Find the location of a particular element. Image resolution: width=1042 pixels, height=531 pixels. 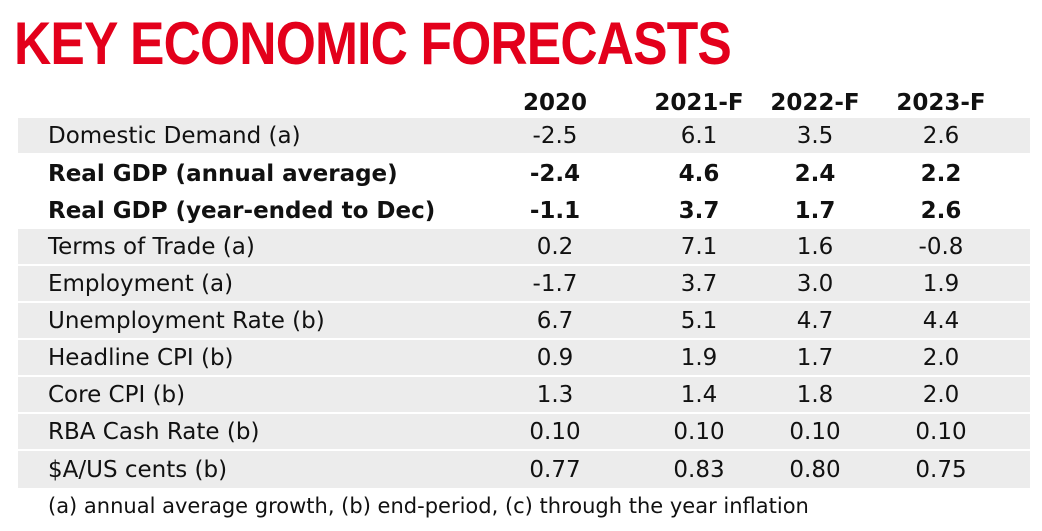

column-header-2023-f: 2023-F is located at coordinates (941, 103).